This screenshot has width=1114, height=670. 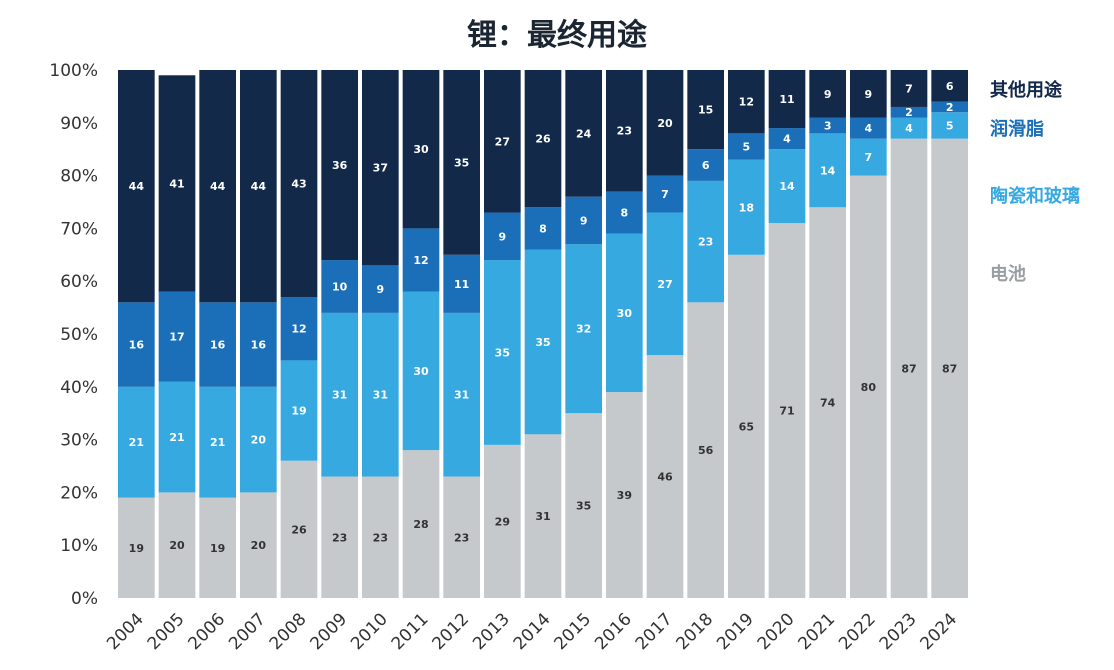 I want to click on bar-value-label: 10, so click(x=340, y=286).